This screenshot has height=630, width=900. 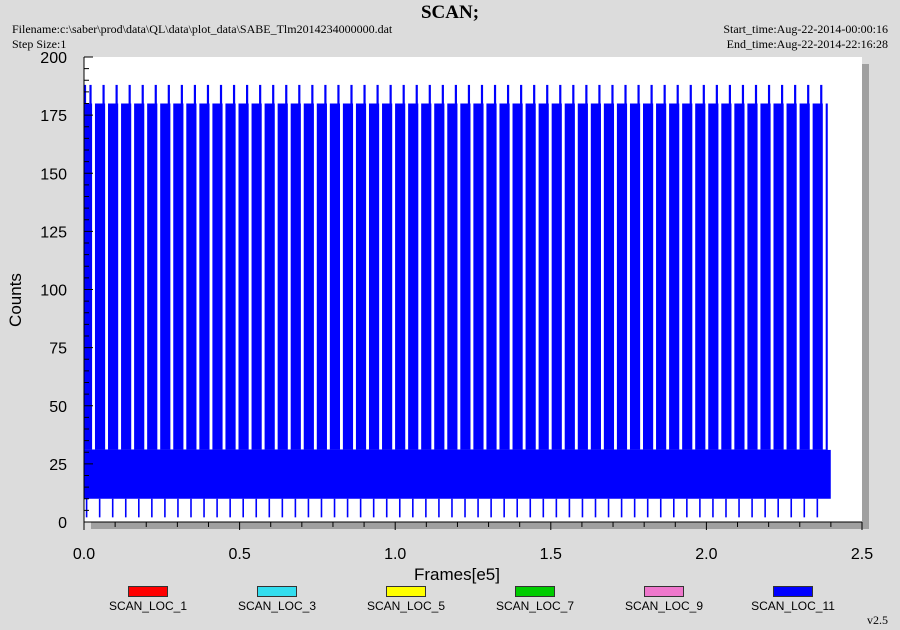 I want to click on y-axis-label: Counts, so click(x=15, y=300).